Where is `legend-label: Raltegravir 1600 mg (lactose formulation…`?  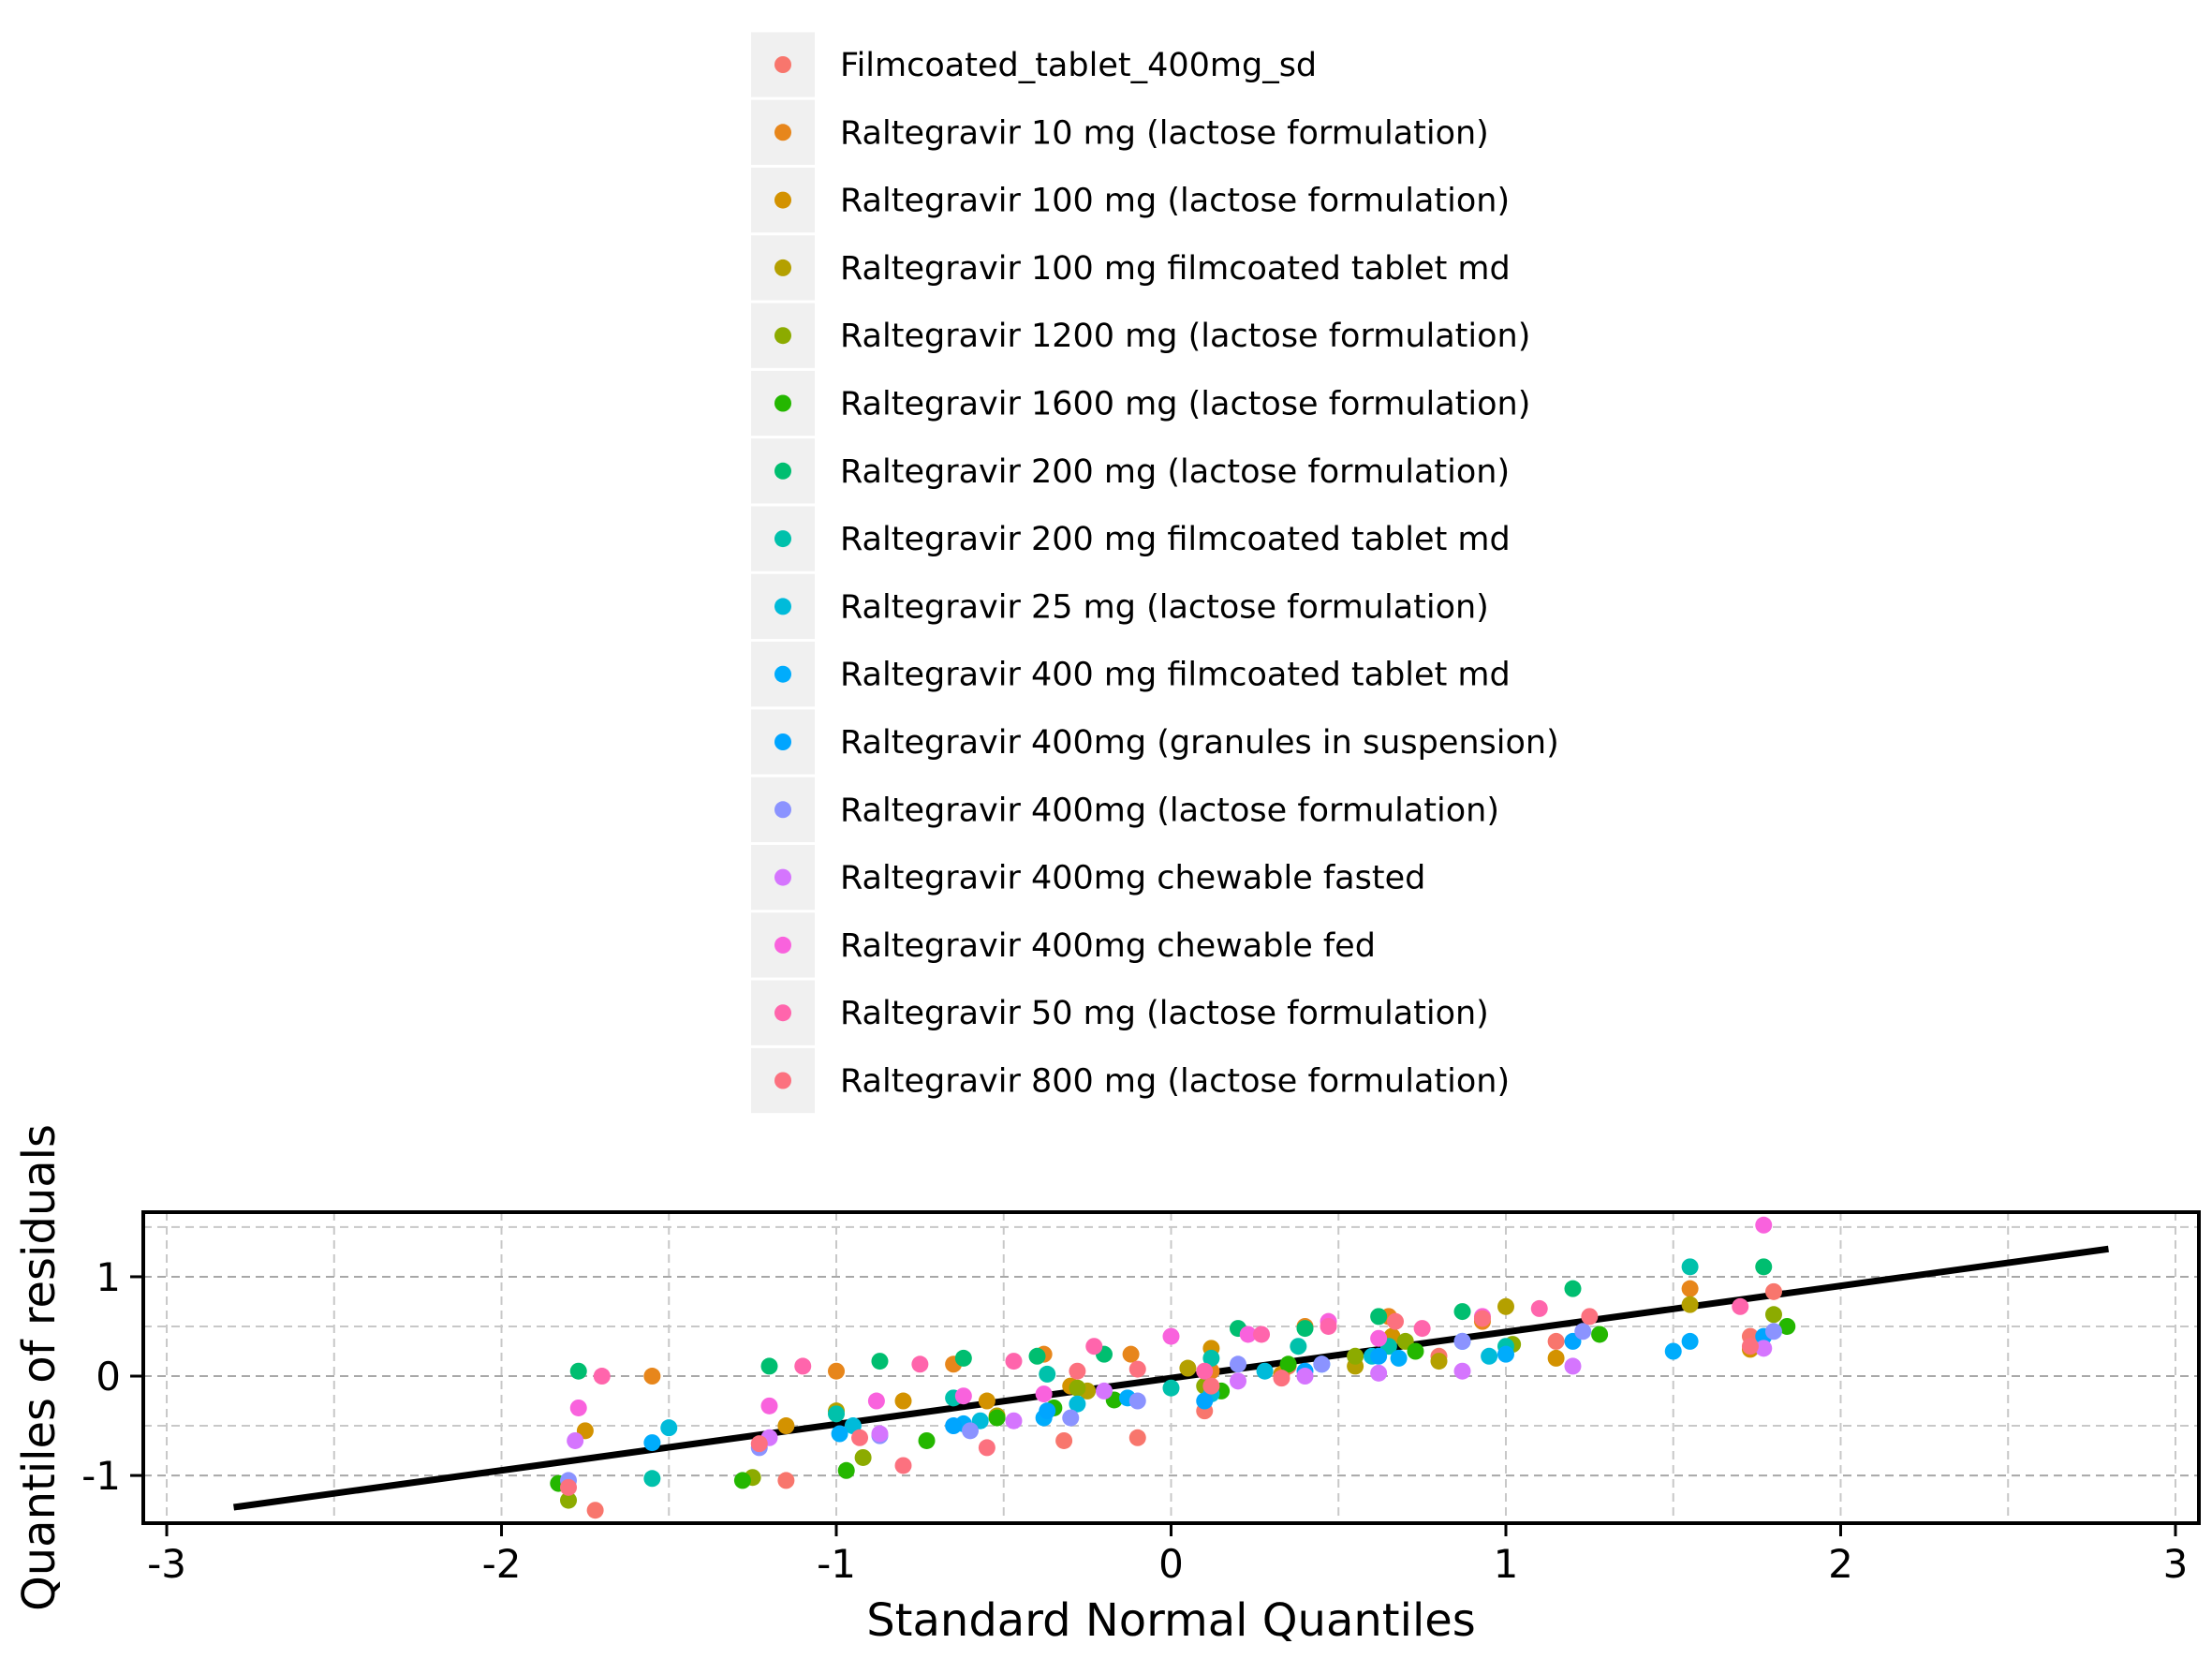 legend-label: Raltegravir 1600 mg (lactose formulation… is located at coordinates (1185, 405).